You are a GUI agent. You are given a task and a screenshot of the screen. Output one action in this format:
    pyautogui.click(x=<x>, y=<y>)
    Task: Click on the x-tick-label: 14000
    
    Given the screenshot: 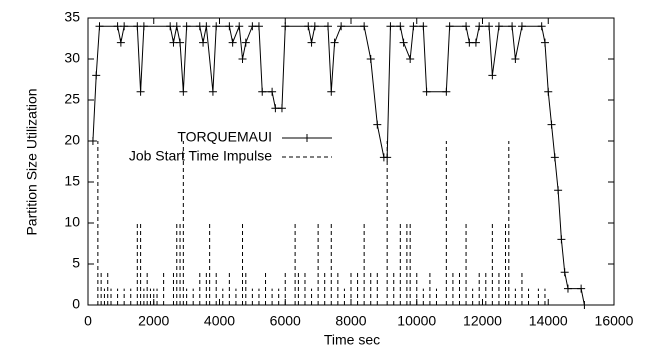 What is the action you would take?
    pyautogui.click(x=548, y=321)
    